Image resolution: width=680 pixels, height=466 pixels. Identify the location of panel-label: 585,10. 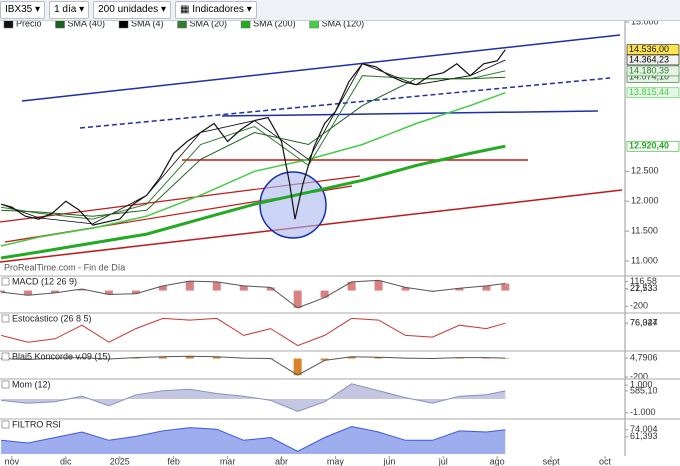
(644, 390).